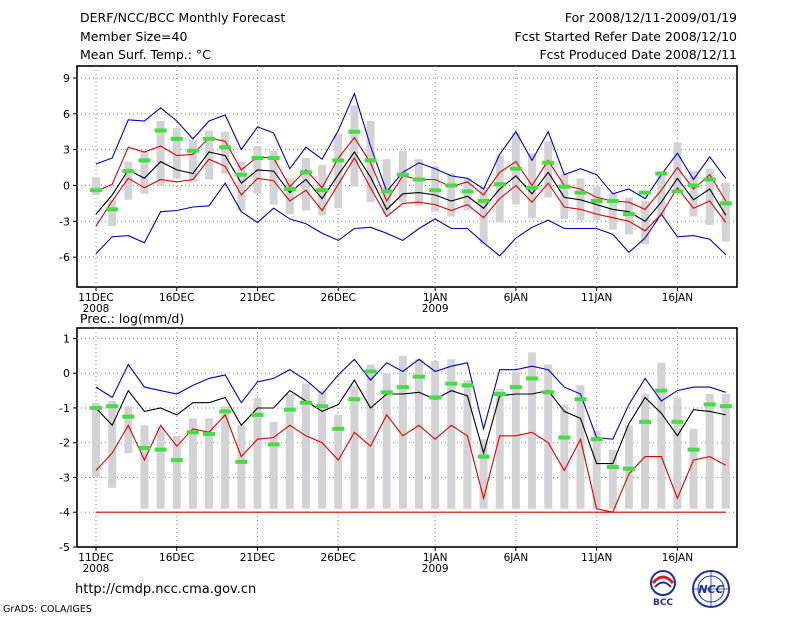 The width and height of the screenshot is (800, 618). What do you see at coordinates (95, 558) in the screenshot?
I see `precipitation-xtick-label: 11DEC` at bounding box center [95, 558].